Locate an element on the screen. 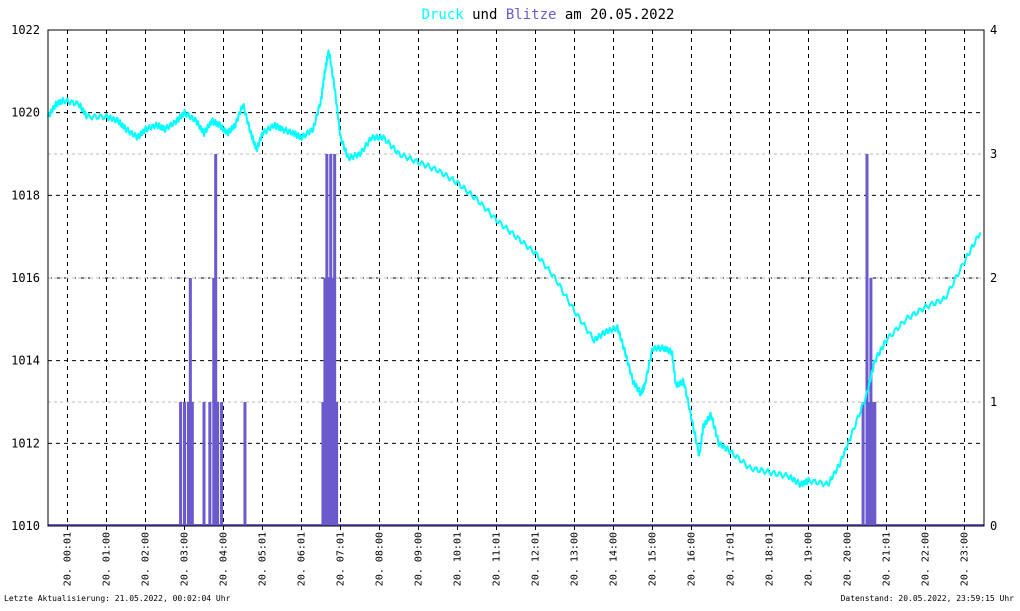 Image resolution: width=1020 pixels, height=611 pixels. x-tick-label: 20. 10:01 is located at coordinates (458, 559).